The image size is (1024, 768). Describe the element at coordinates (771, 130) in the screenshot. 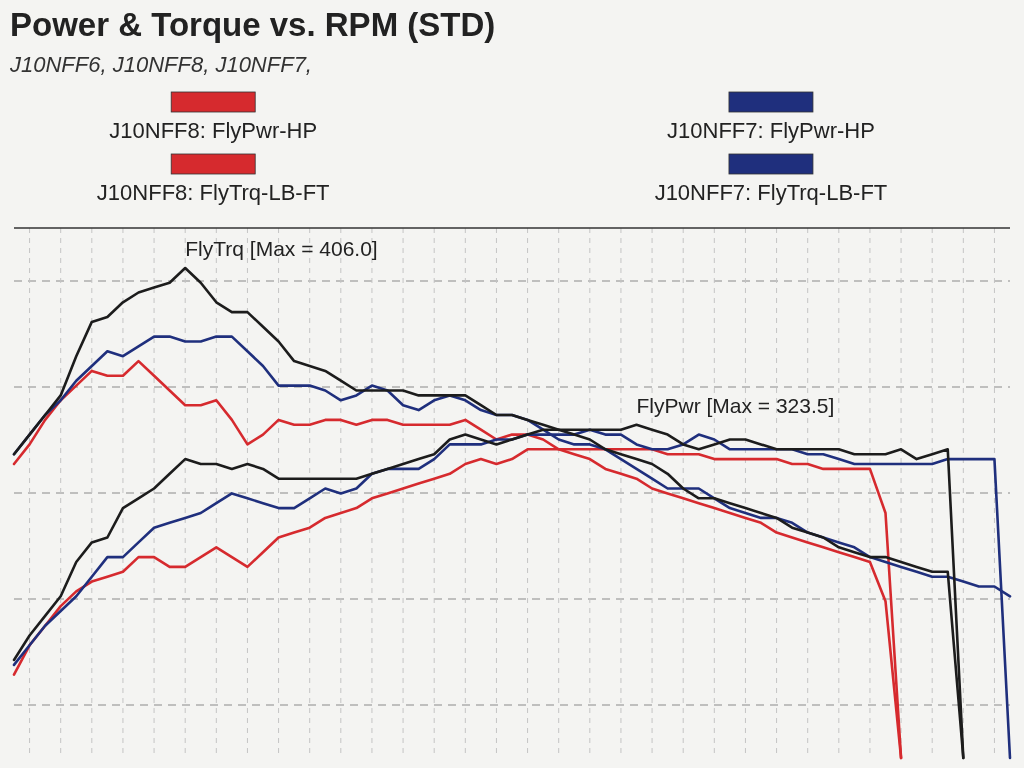

I see `legend-label: J10NFF7: FlyPwr-HP` at that location.